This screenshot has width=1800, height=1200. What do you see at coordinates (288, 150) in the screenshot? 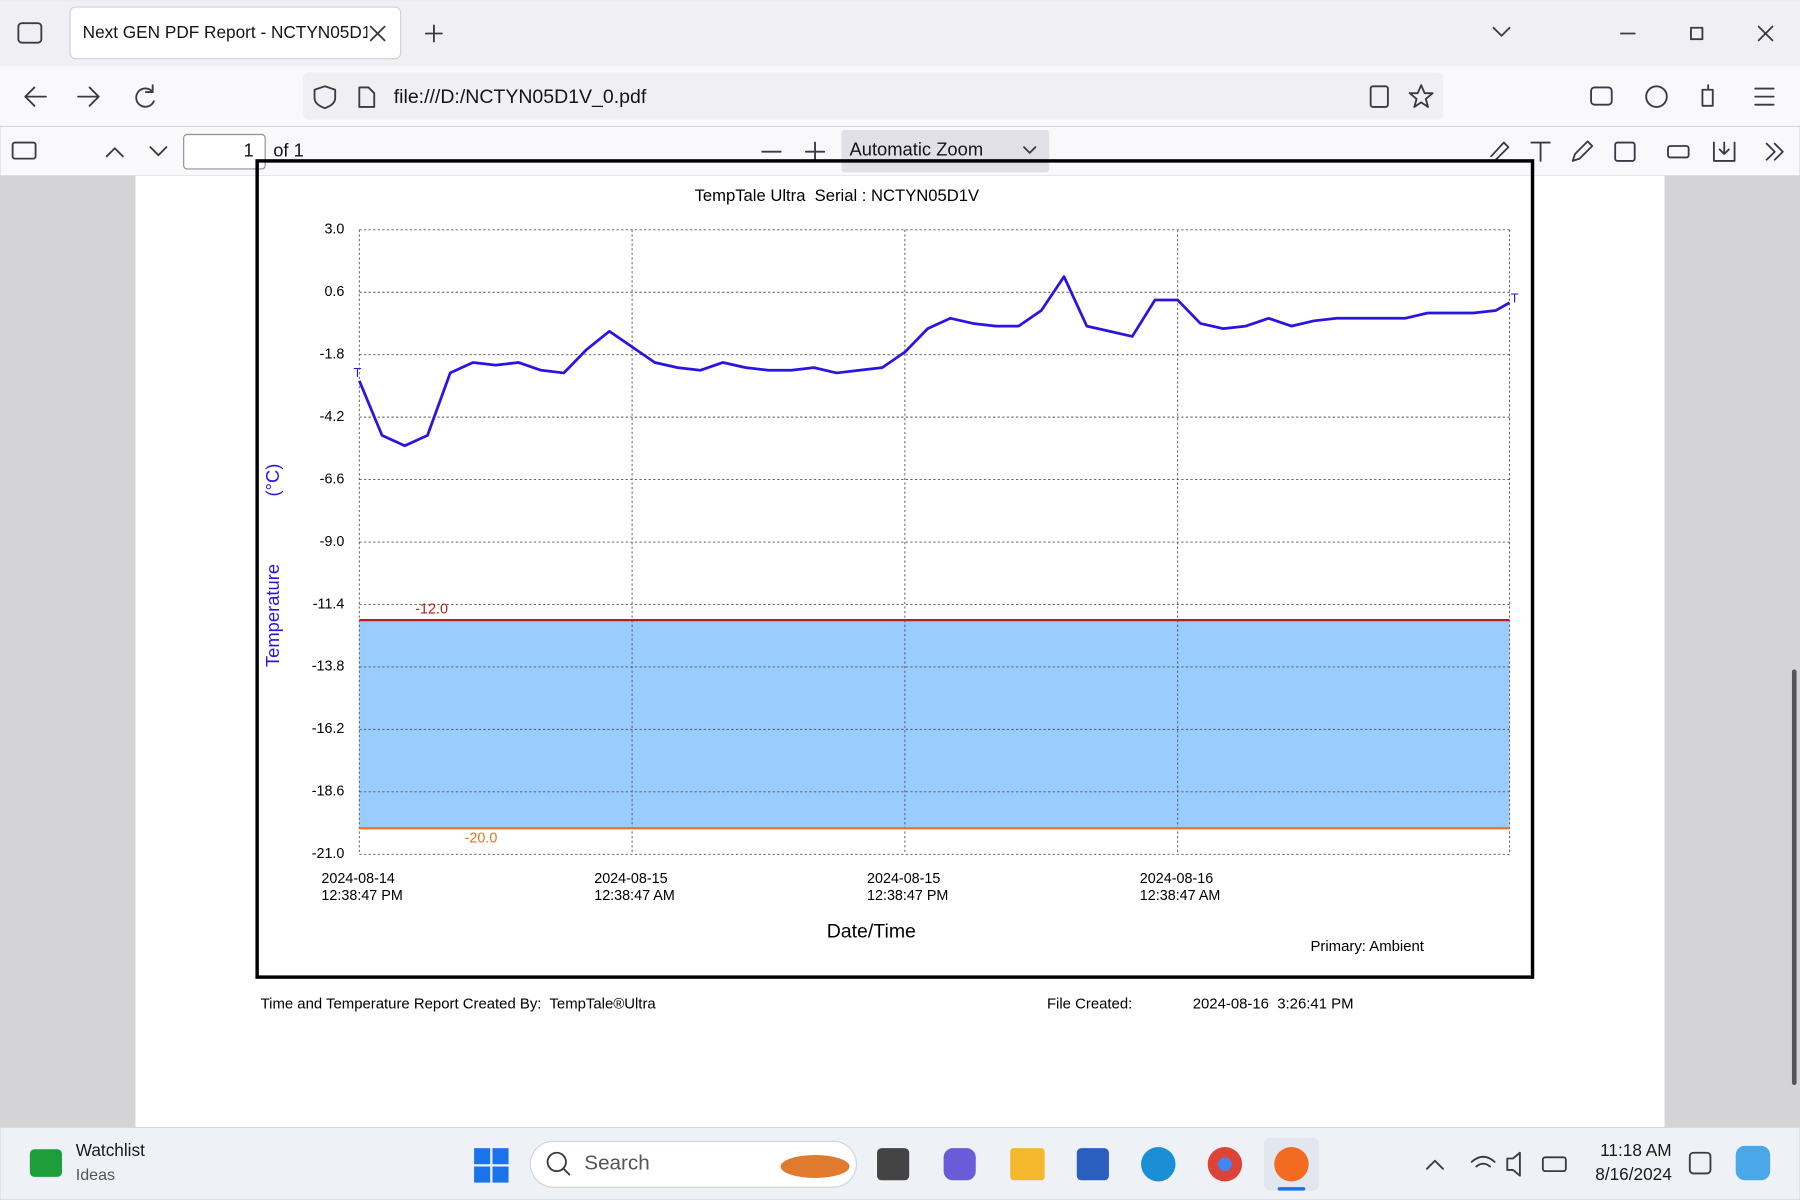
I see `page-count: of 1` at bounding box center [288, 150].